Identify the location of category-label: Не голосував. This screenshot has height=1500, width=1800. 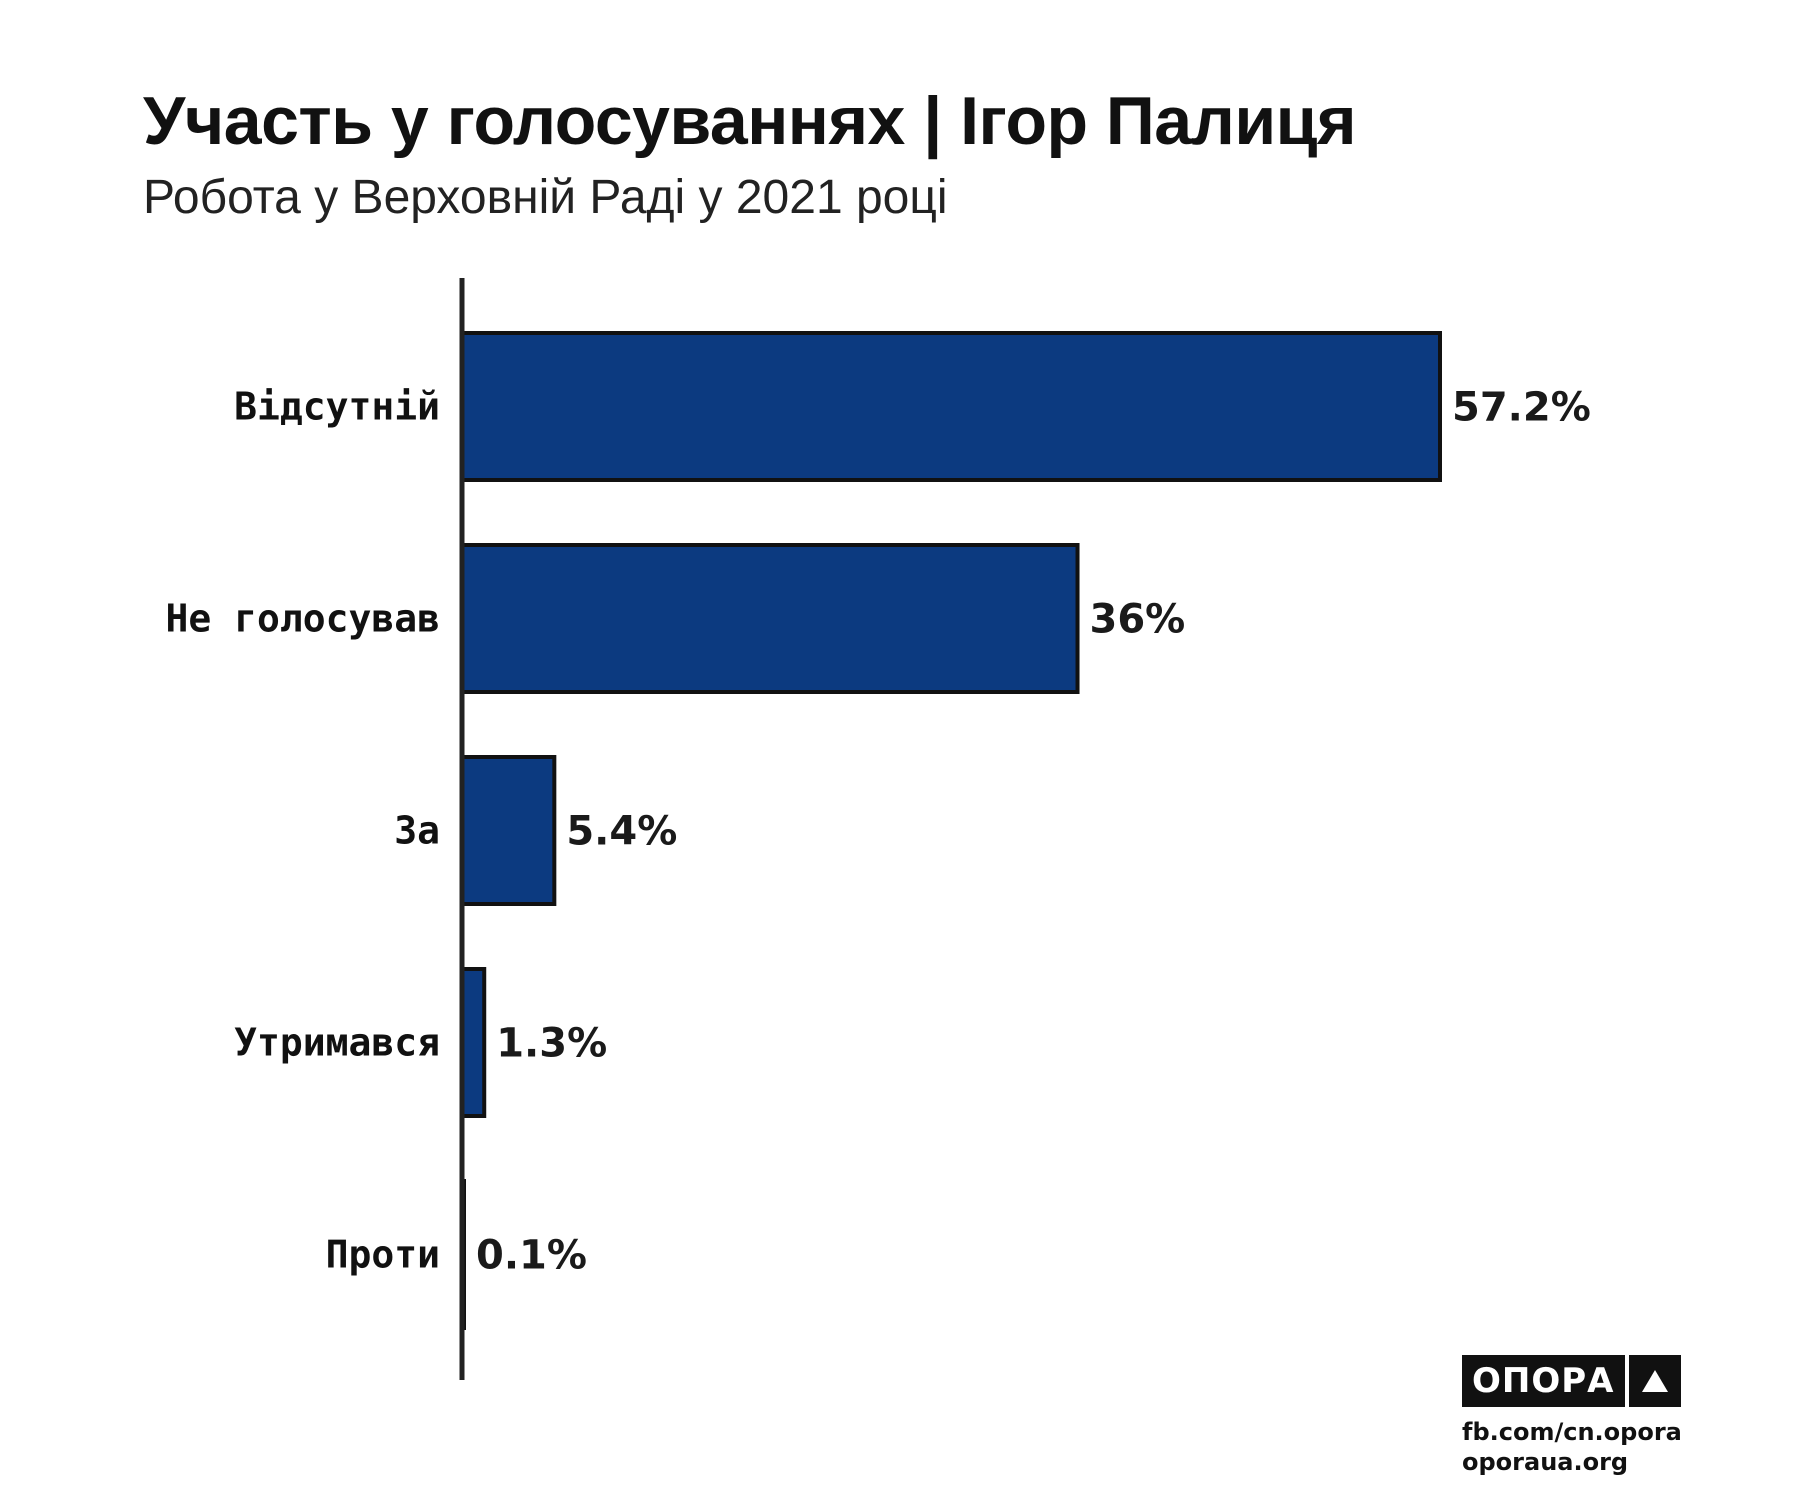
(302, 619).